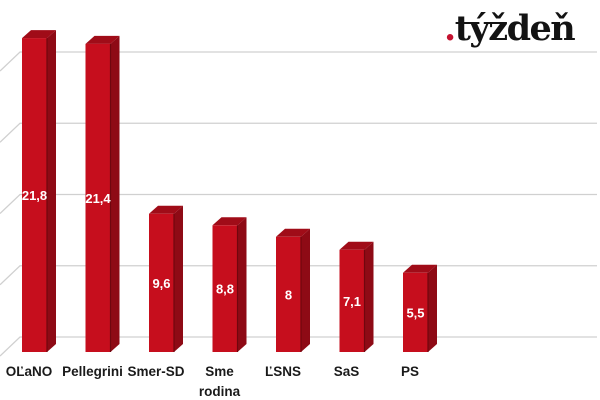 The width and height of the screenshot is (600, 400). I want to click on bar-value-label: 21,4, so click(98, 198).